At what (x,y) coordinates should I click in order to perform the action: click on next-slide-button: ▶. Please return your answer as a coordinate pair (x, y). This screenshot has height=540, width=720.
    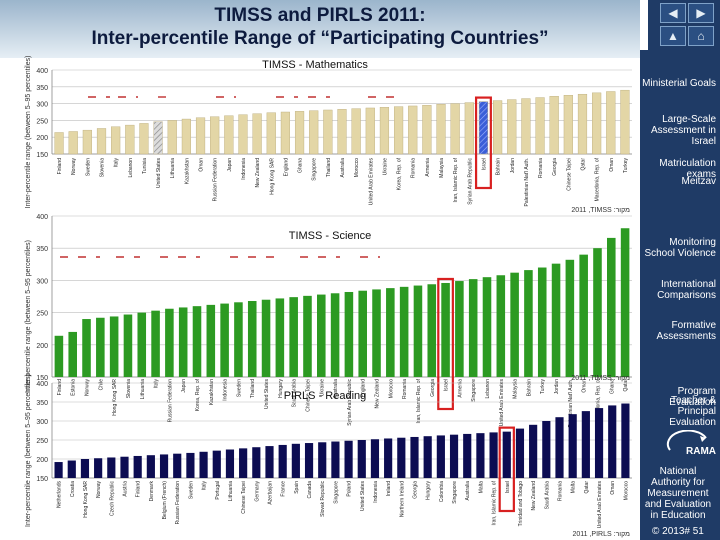
    Looking at the image, I should click on (701, 13).